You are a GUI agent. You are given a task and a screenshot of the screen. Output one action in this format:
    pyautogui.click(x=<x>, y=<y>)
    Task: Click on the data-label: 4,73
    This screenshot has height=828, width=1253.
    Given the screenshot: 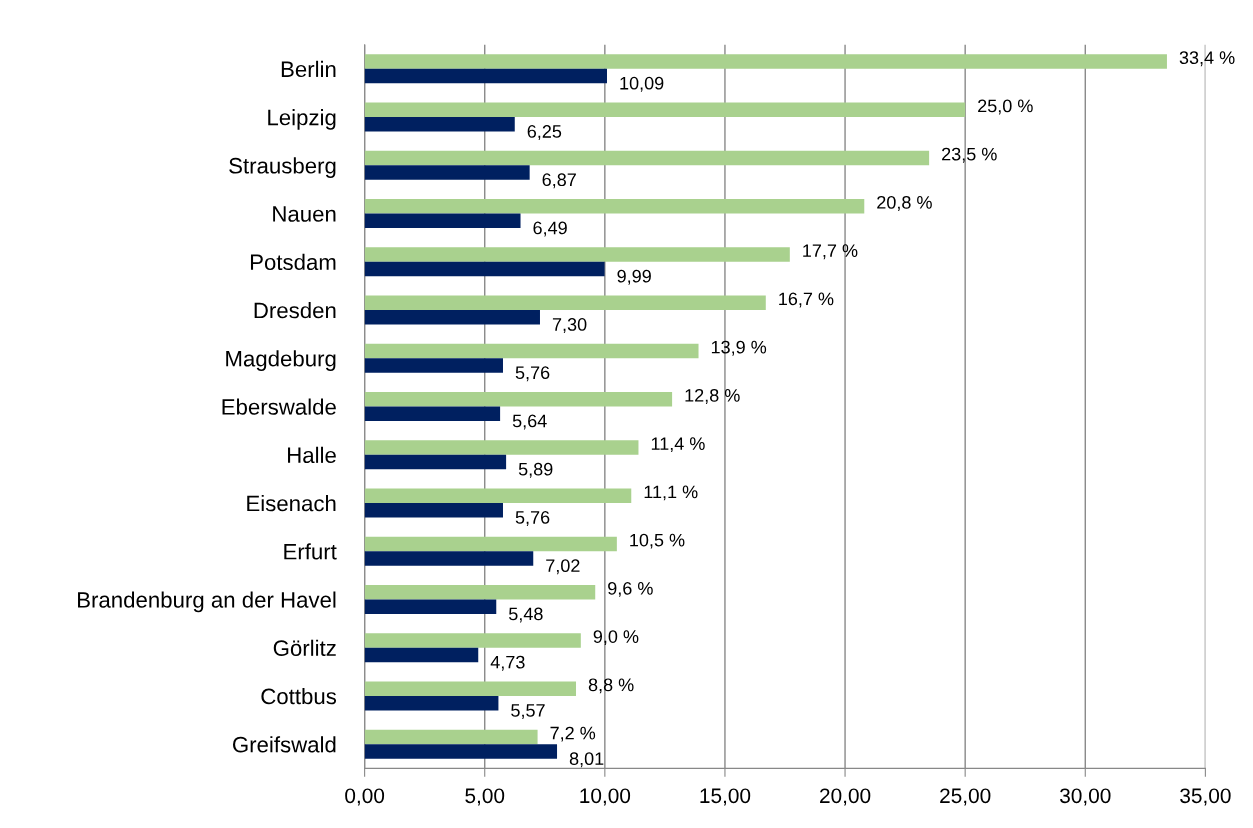 What is the action you would take?
    pyautogui.click(x=507, y=663)
    